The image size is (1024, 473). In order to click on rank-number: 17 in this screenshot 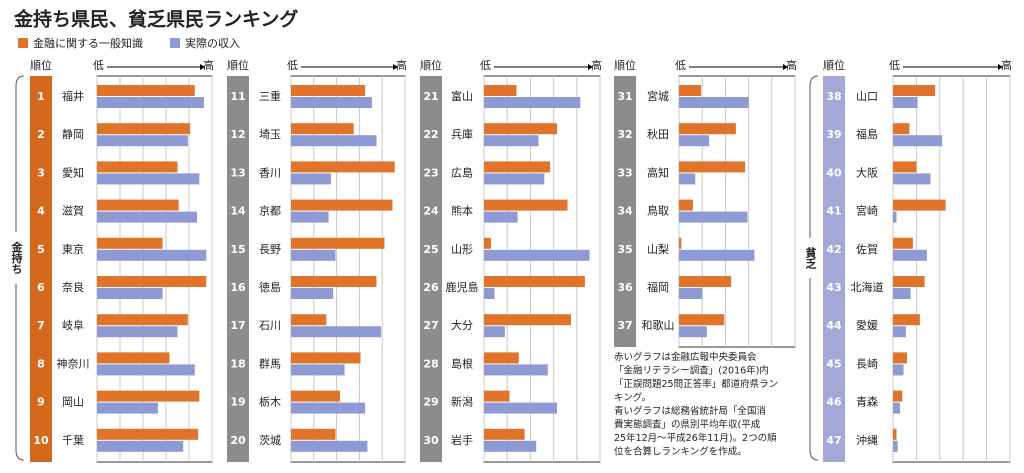, I will do `click(237, 325)`.